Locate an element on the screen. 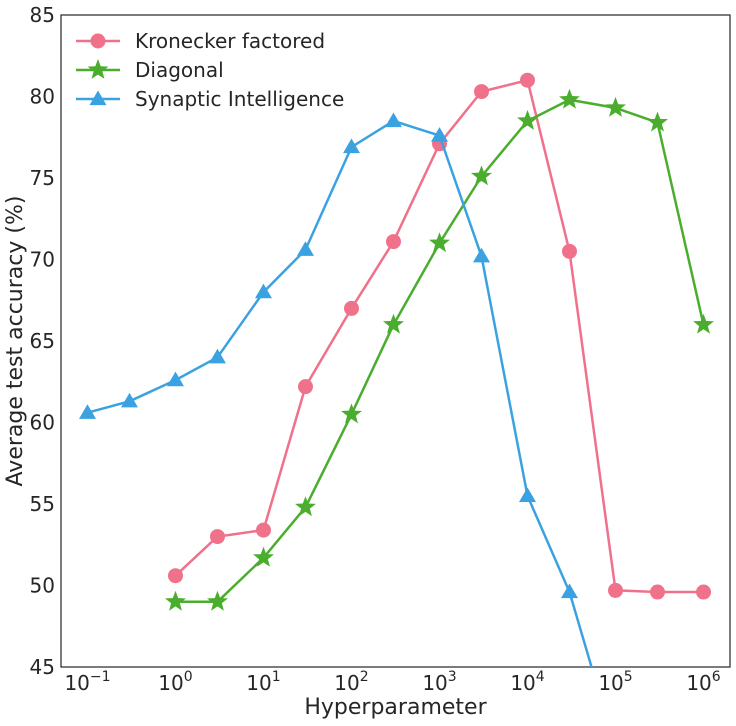 The height and width of the screenshot is (726, 736). y-tick-label: 80 is located at coordinates (42, 97).